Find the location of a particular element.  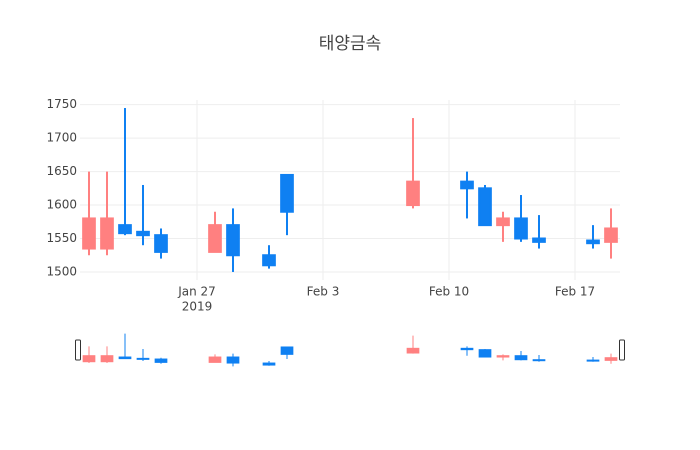

x-tick-label: Feb 17 is located at coordinates (575, 292).